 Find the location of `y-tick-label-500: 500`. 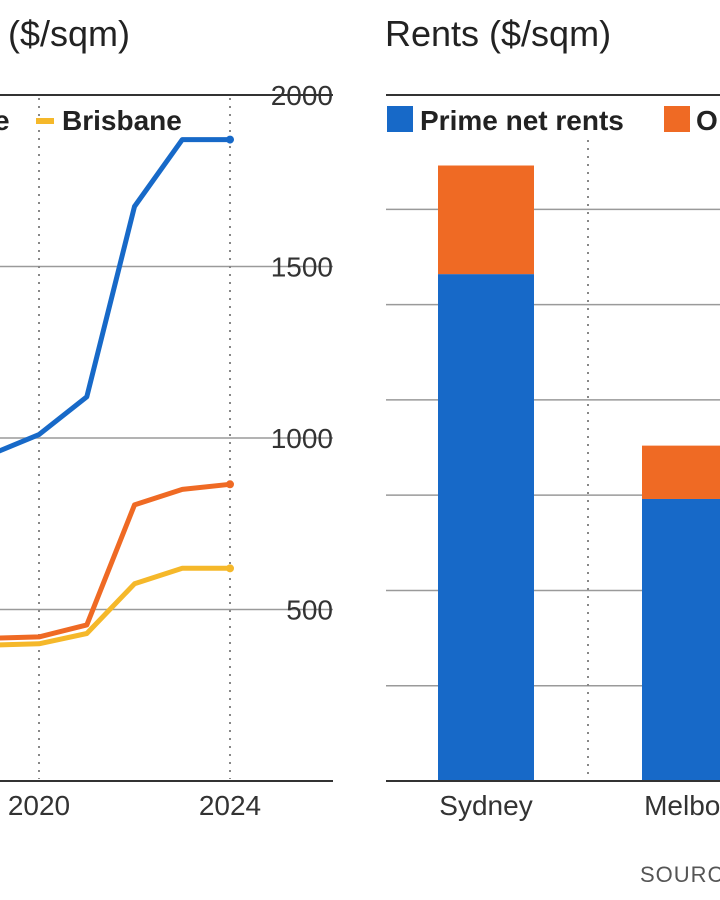

y-tick-label-500: 500 is located at coordinates (309, 610).